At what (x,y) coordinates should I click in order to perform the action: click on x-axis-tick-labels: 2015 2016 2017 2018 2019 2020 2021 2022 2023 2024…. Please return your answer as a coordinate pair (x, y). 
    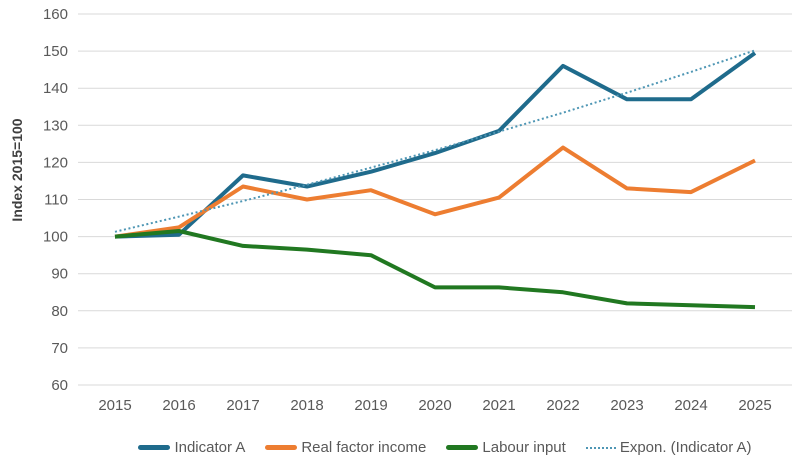
    Looking at the image, I should click on (434, 405).